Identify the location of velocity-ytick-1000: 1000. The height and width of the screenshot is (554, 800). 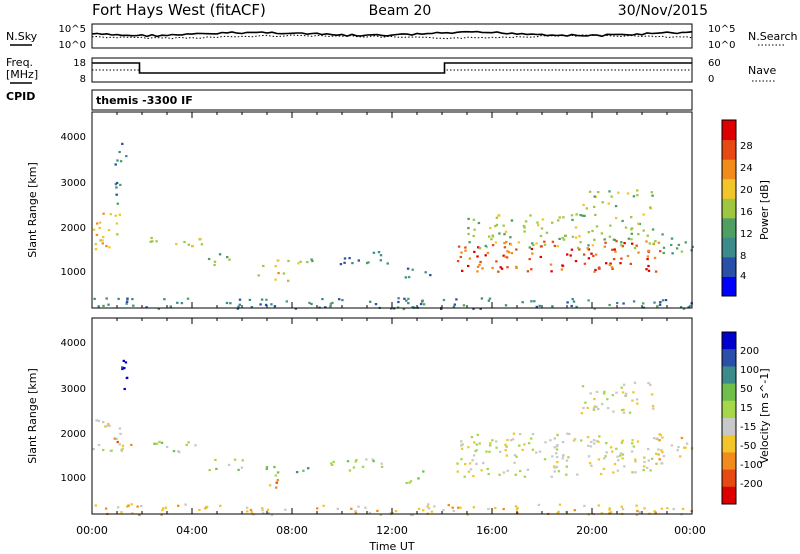
(73, 478).